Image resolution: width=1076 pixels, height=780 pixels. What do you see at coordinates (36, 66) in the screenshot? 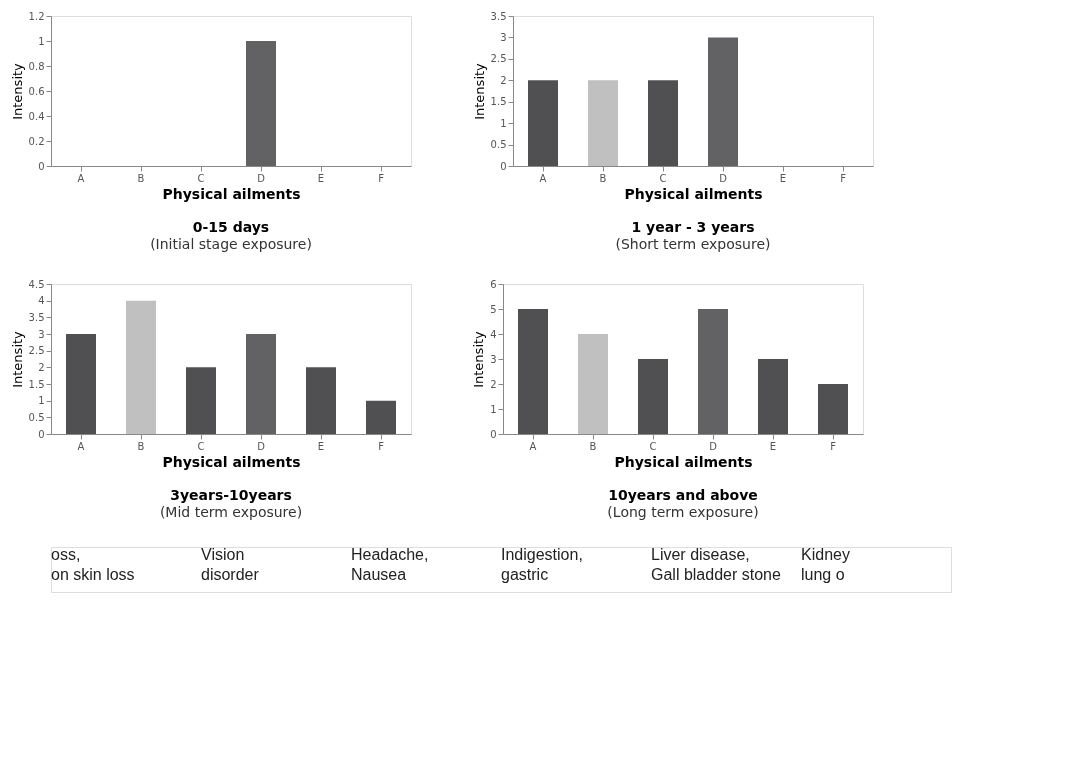
I see `y-tick-label: 0.8` at bounding box center [36, 66].